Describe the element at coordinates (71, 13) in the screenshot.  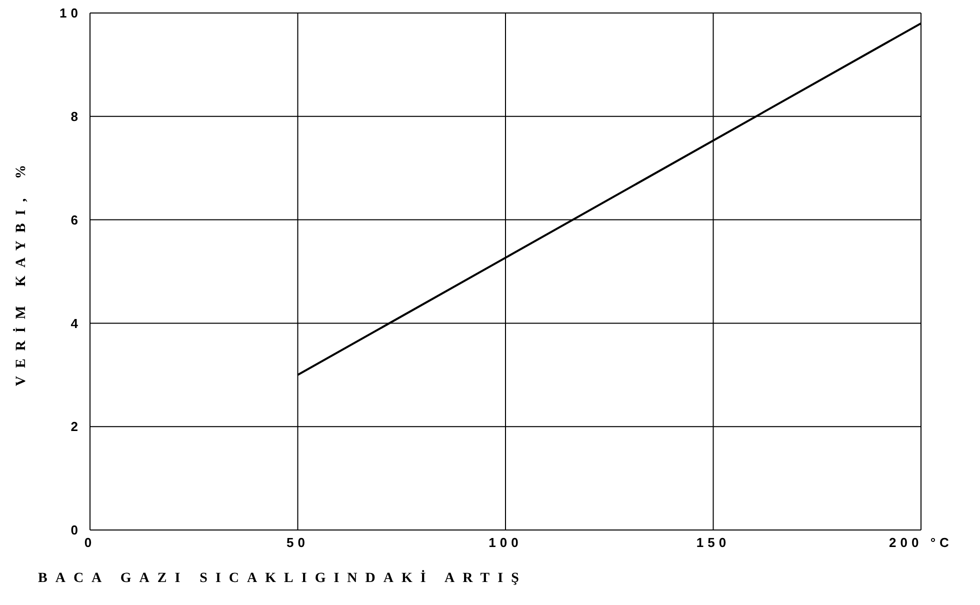
I see `y-tick-label: 10` at that location.